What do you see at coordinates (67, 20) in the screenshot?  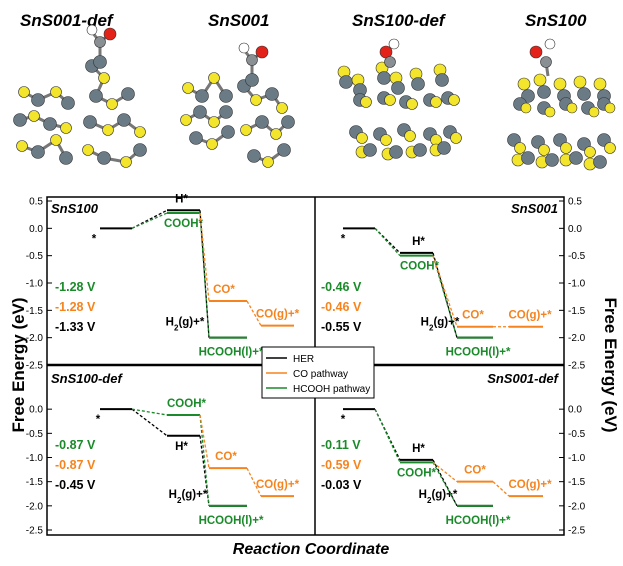 I see `structure-label-snS001-def: SnS001-def` at bounding box center [67, 20].